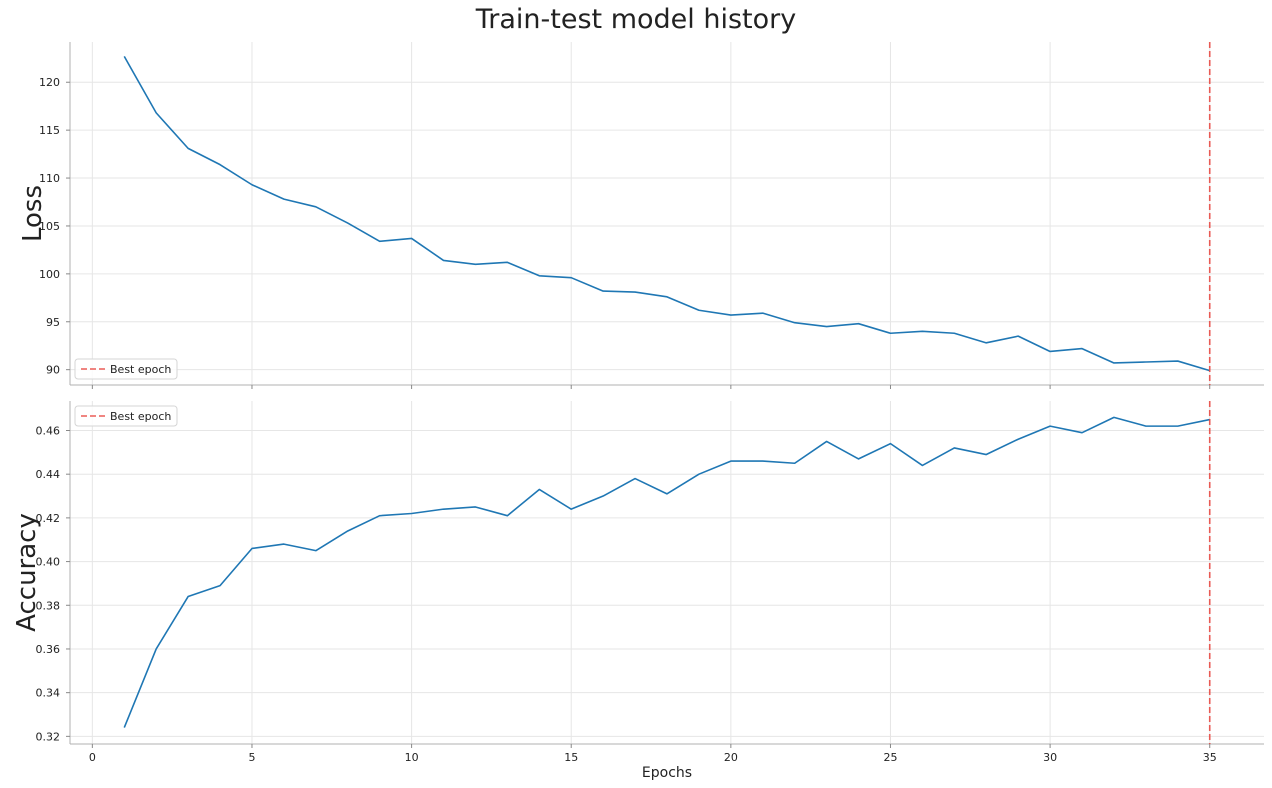  I want to click on y-tick-label: 120, so click(49, 82).